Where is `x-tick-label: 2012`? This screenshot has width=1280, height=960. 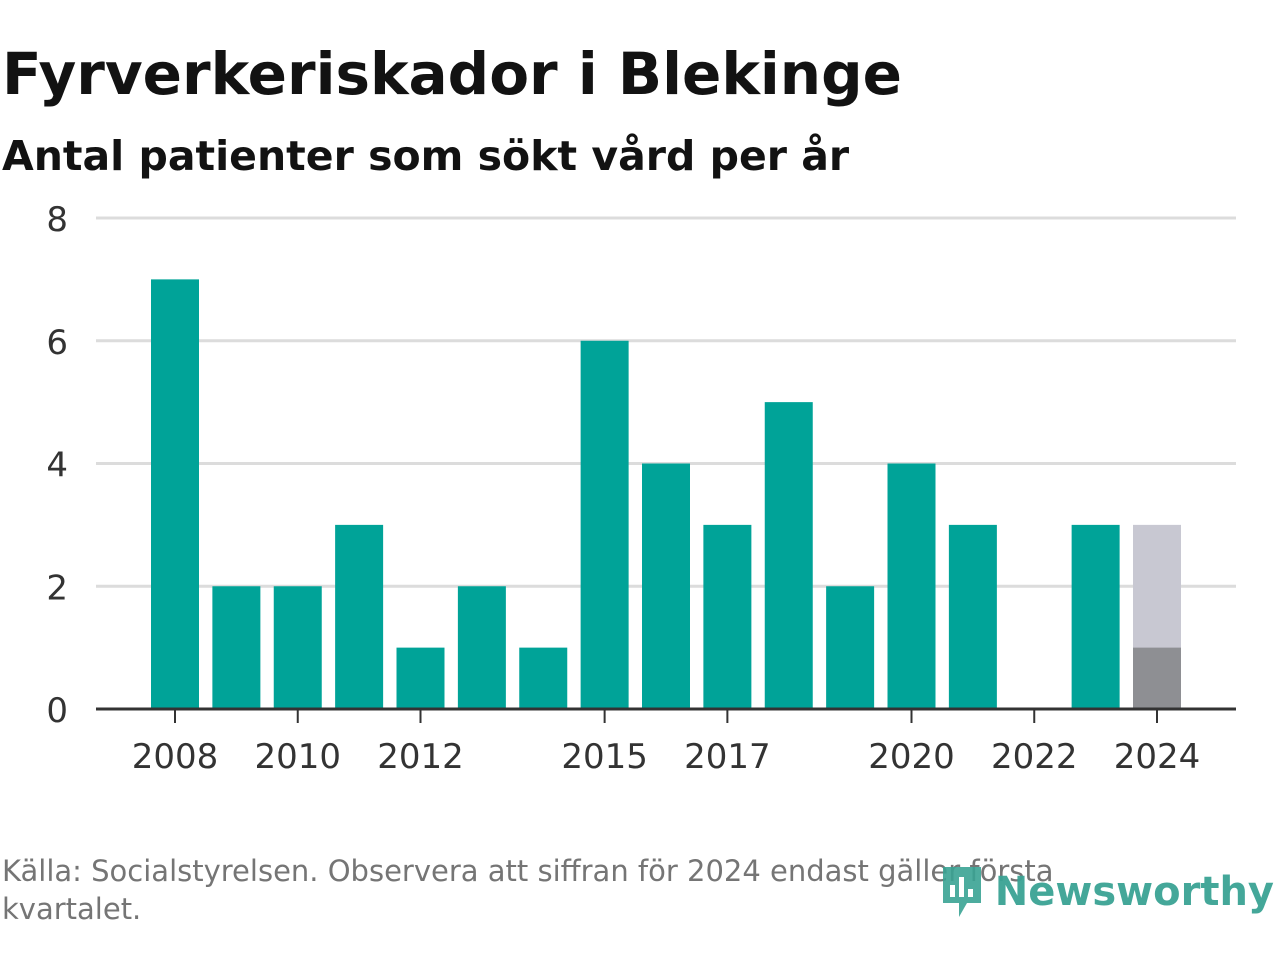 x-tick-label: 2012 is located at coordinates (420, 757).